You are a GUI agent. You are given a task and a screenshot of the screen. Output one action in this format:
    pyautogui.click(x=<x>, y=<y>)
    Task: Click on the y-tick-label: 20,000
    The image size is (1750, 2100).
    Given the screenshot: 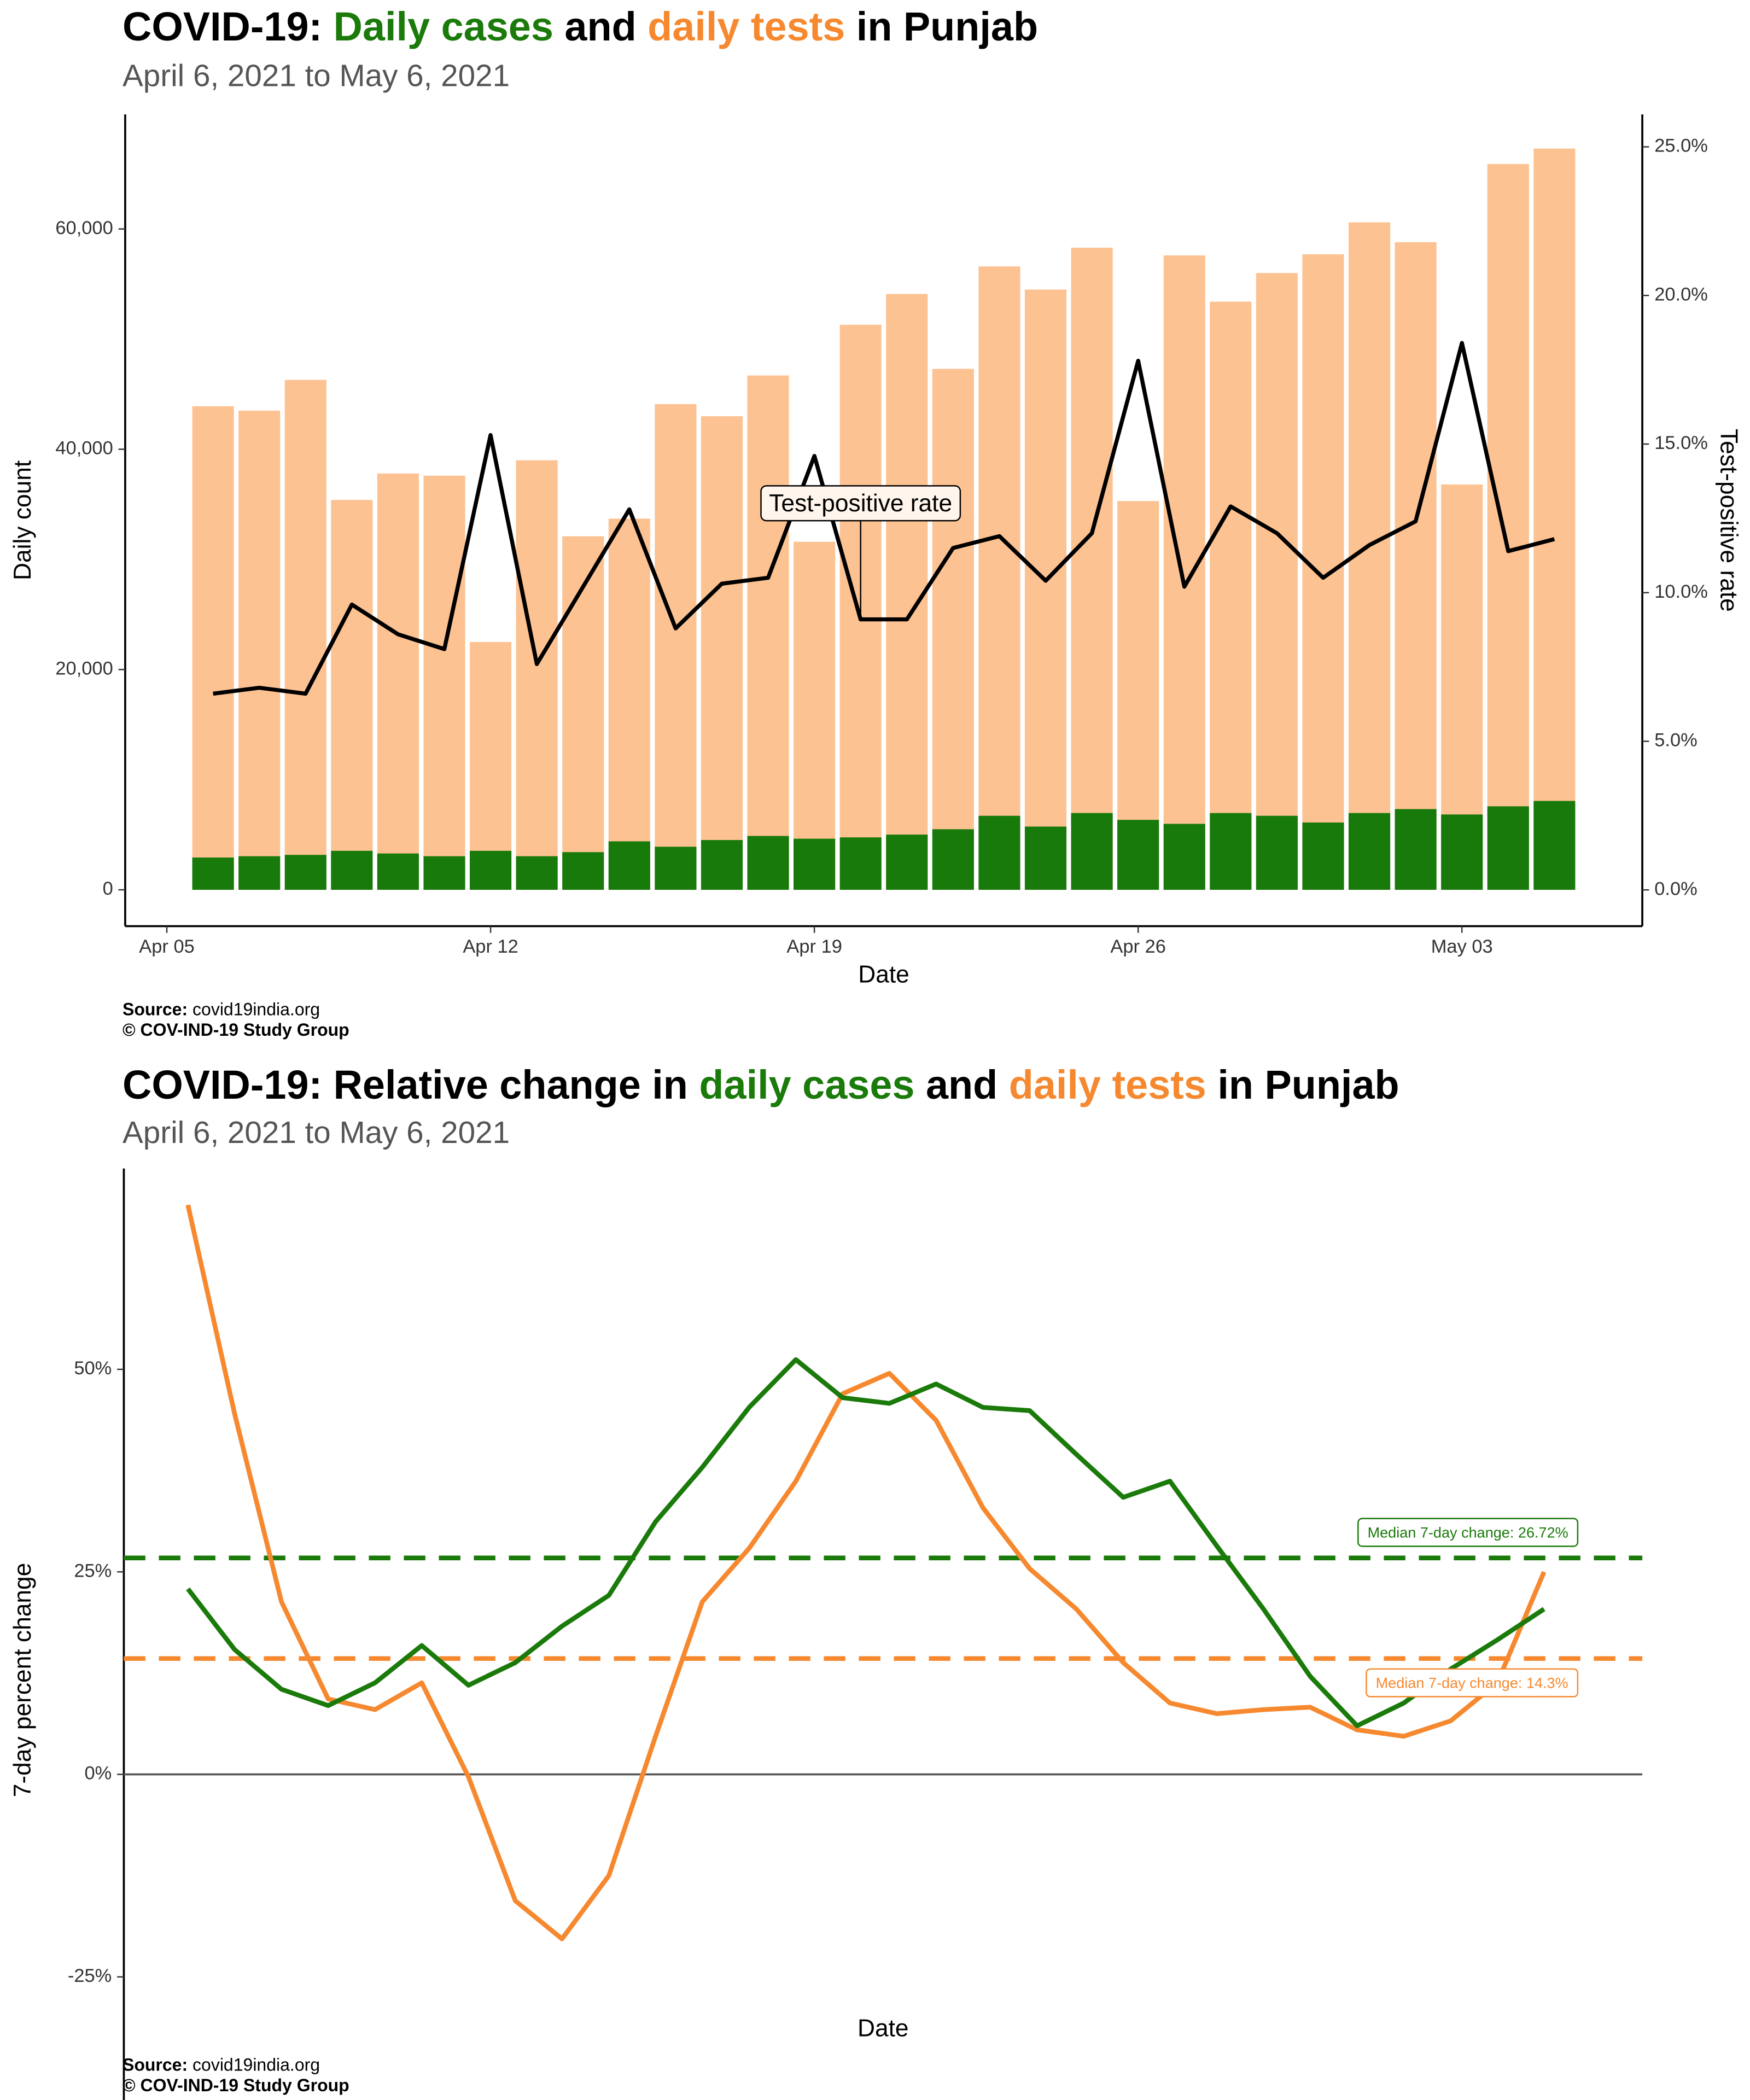 What is the action you would take?
    pyautogui.click(x=84, y=668)
    